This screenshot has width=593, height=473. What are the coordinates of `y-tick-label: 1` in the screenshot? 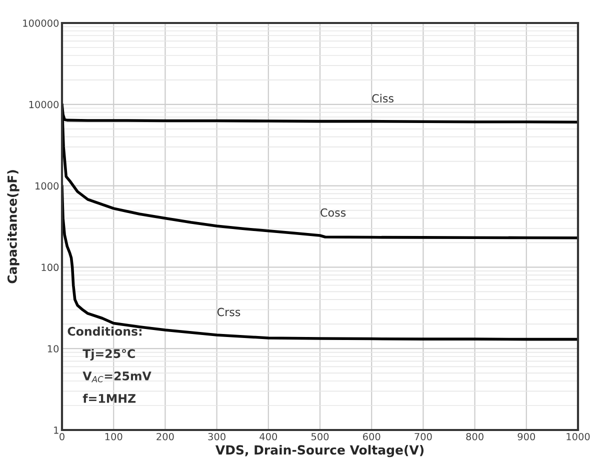 It's located at (56, 430).